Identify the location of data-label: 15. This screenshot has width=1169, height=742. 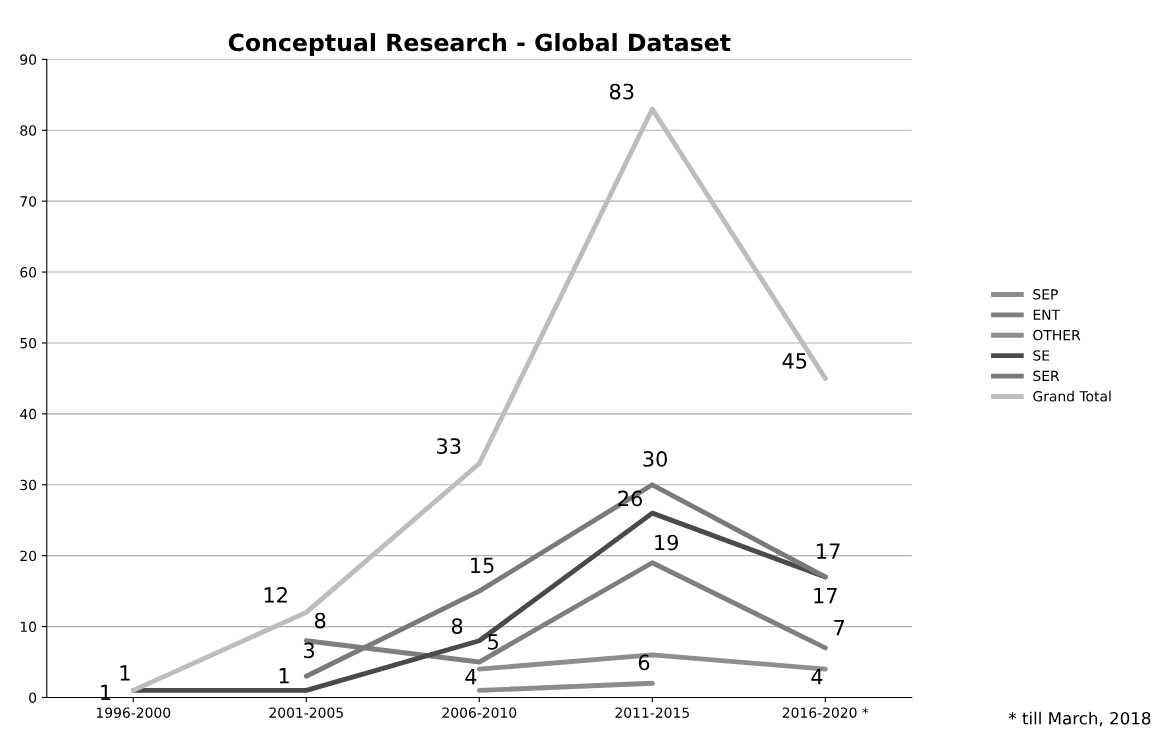
(482, 565).